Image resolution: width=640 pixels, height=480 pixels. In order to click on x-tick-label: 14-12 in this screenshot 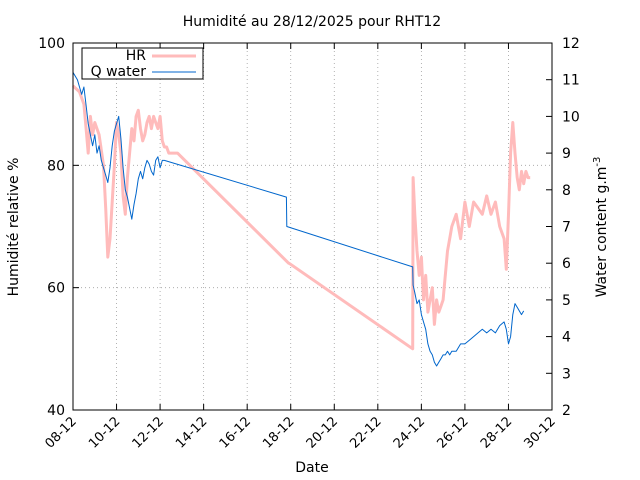, I will do `click(191, 432)`.